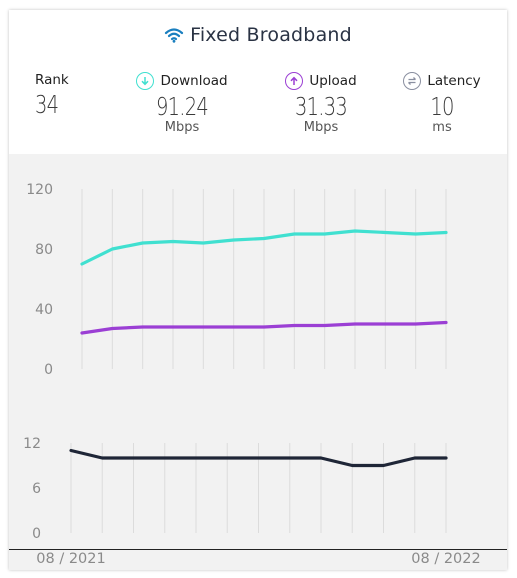 This screenshot has height=578, width=517. Describe the element at coordinates (271, 35) in the screenshot. I see `title-text: Fixed Broadband` at that location.